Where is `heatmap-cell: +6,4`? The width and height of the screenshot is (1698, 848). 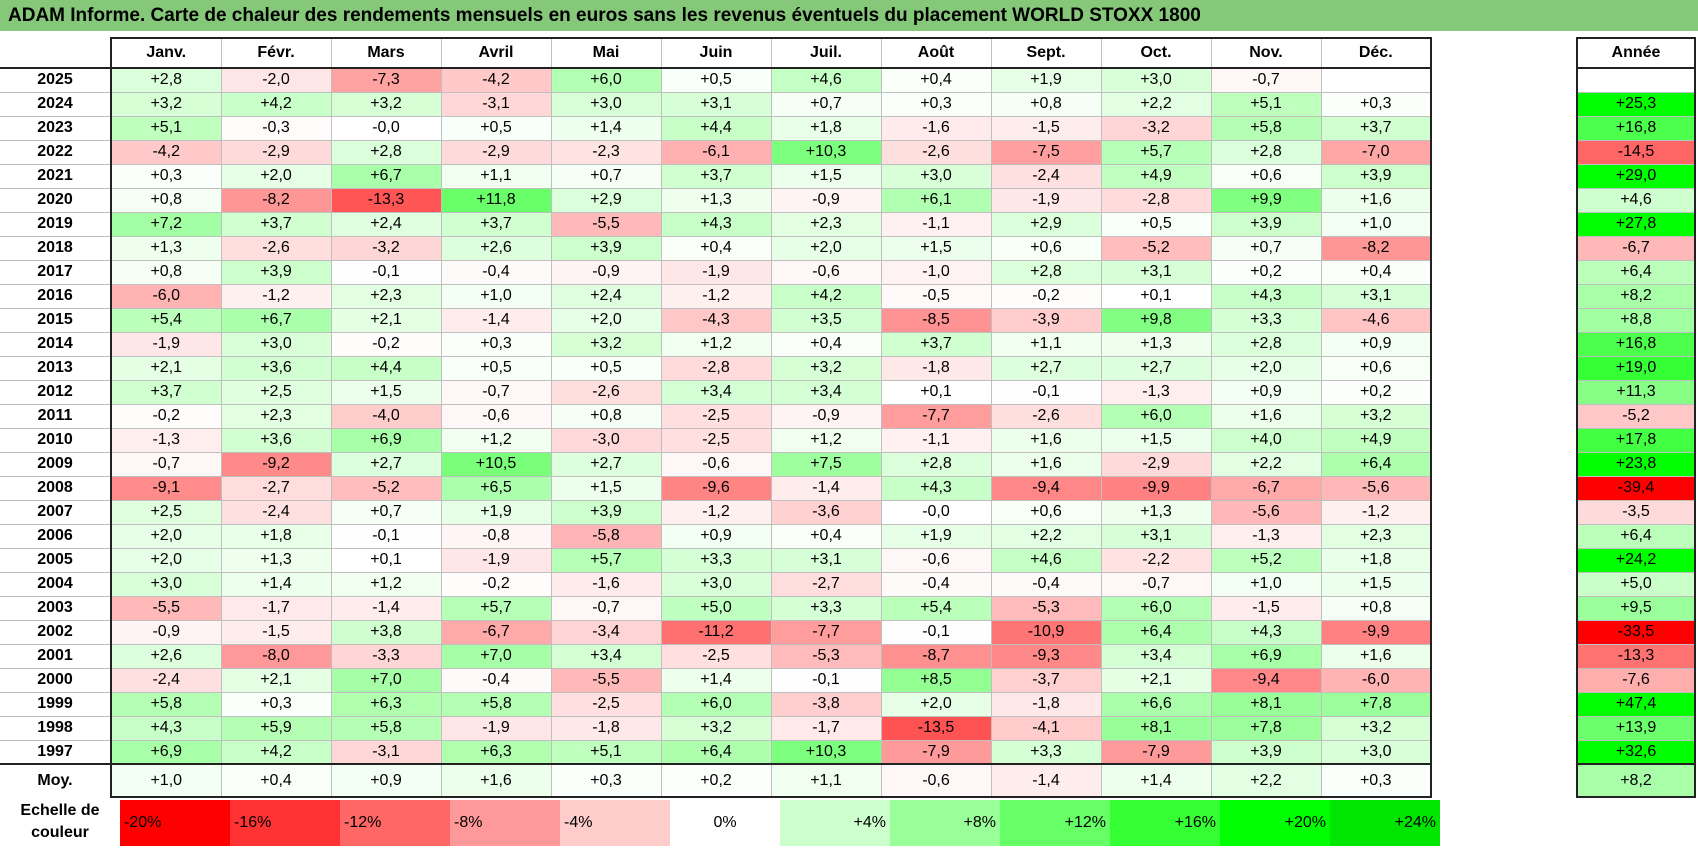
heatmap-cell: +6,4 is located at coordinates (1376, 464).